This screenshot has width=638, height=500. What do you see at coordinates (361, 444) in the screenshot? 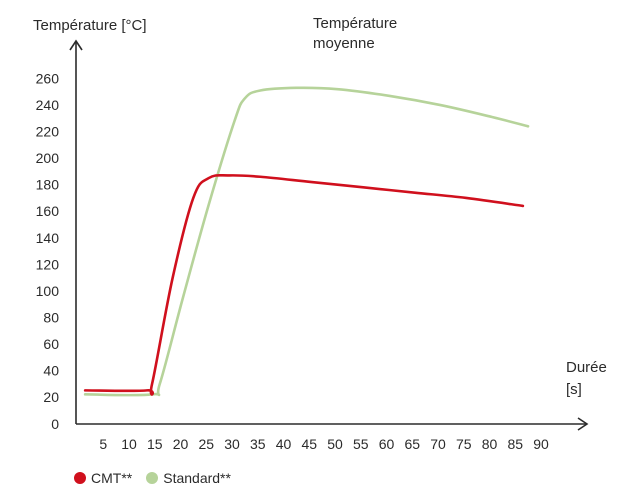
I see `x-tick-label: 55` at bounding box center [361, 444].